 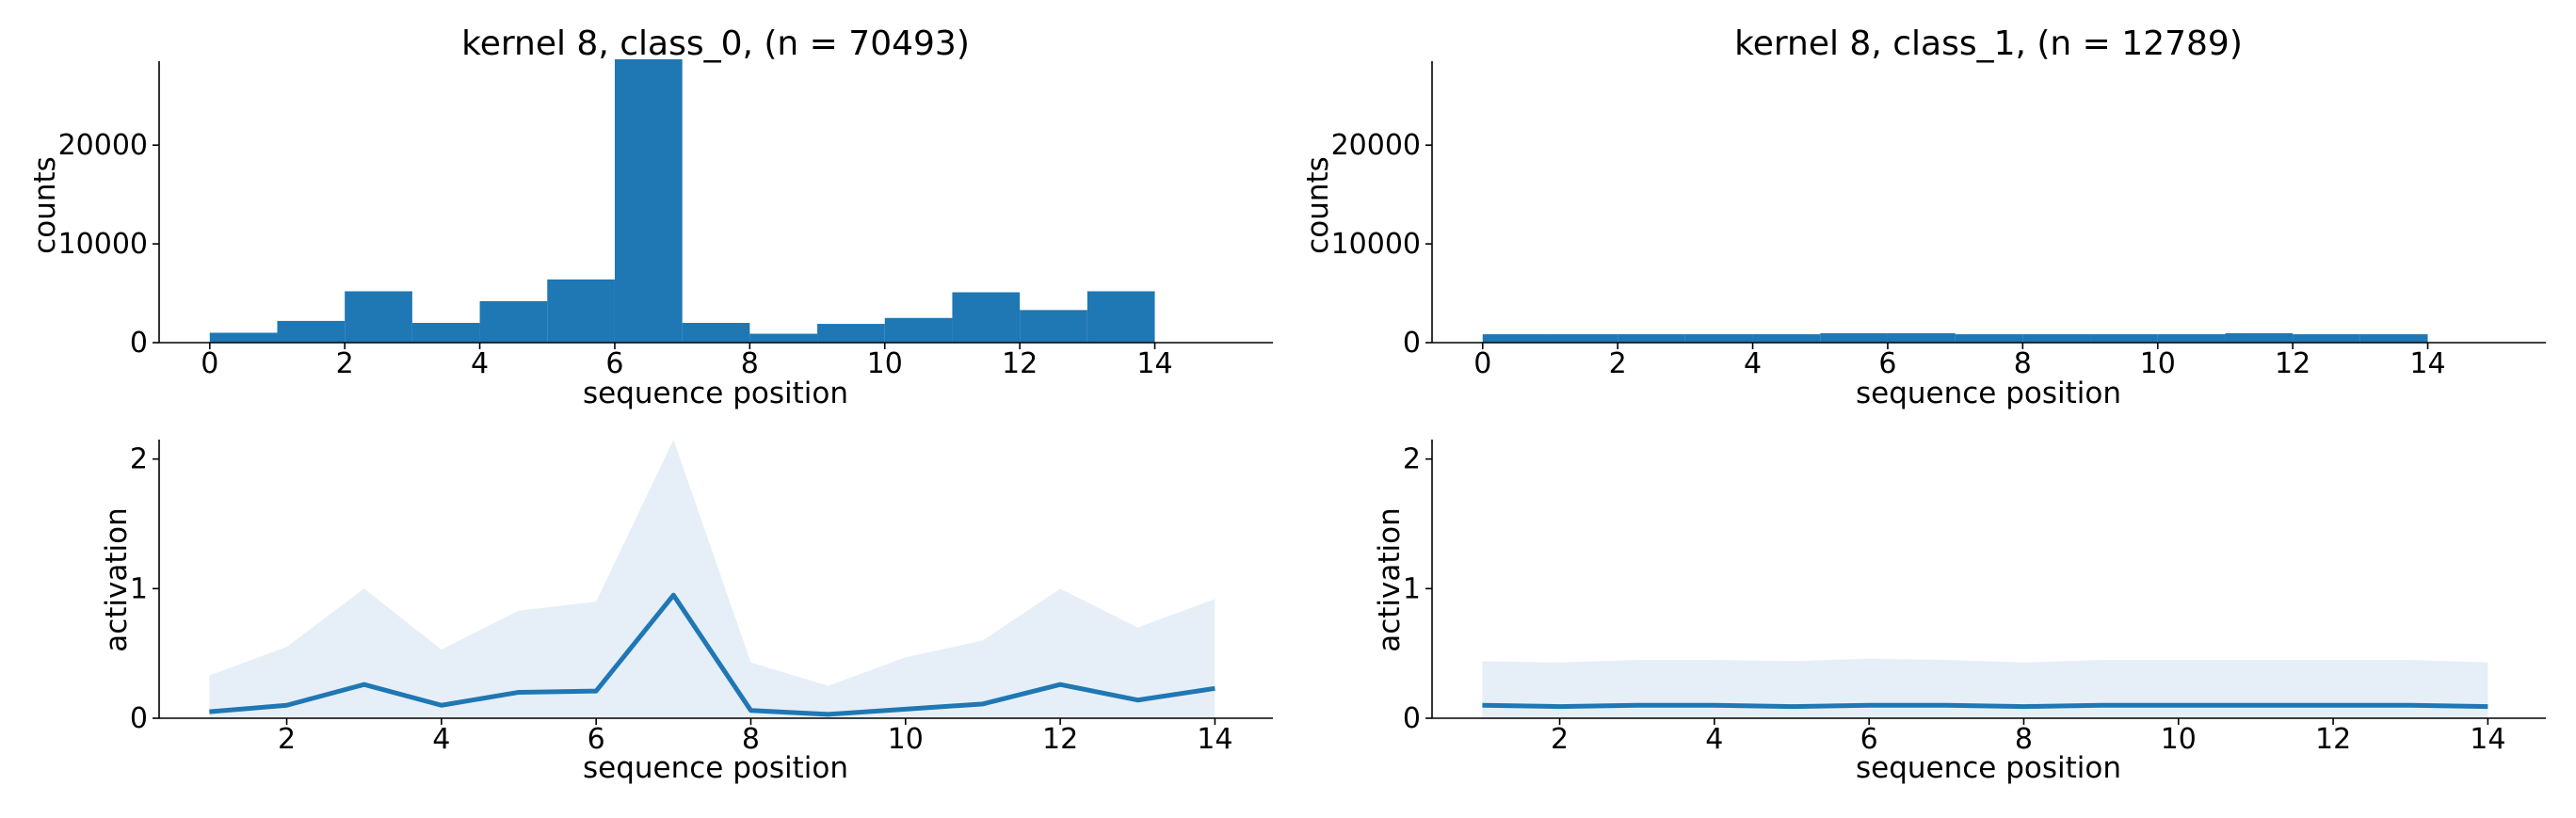 I want to click on chart-title: kernel 8, class_0, (n = 70493), so click(x=715, y=44).